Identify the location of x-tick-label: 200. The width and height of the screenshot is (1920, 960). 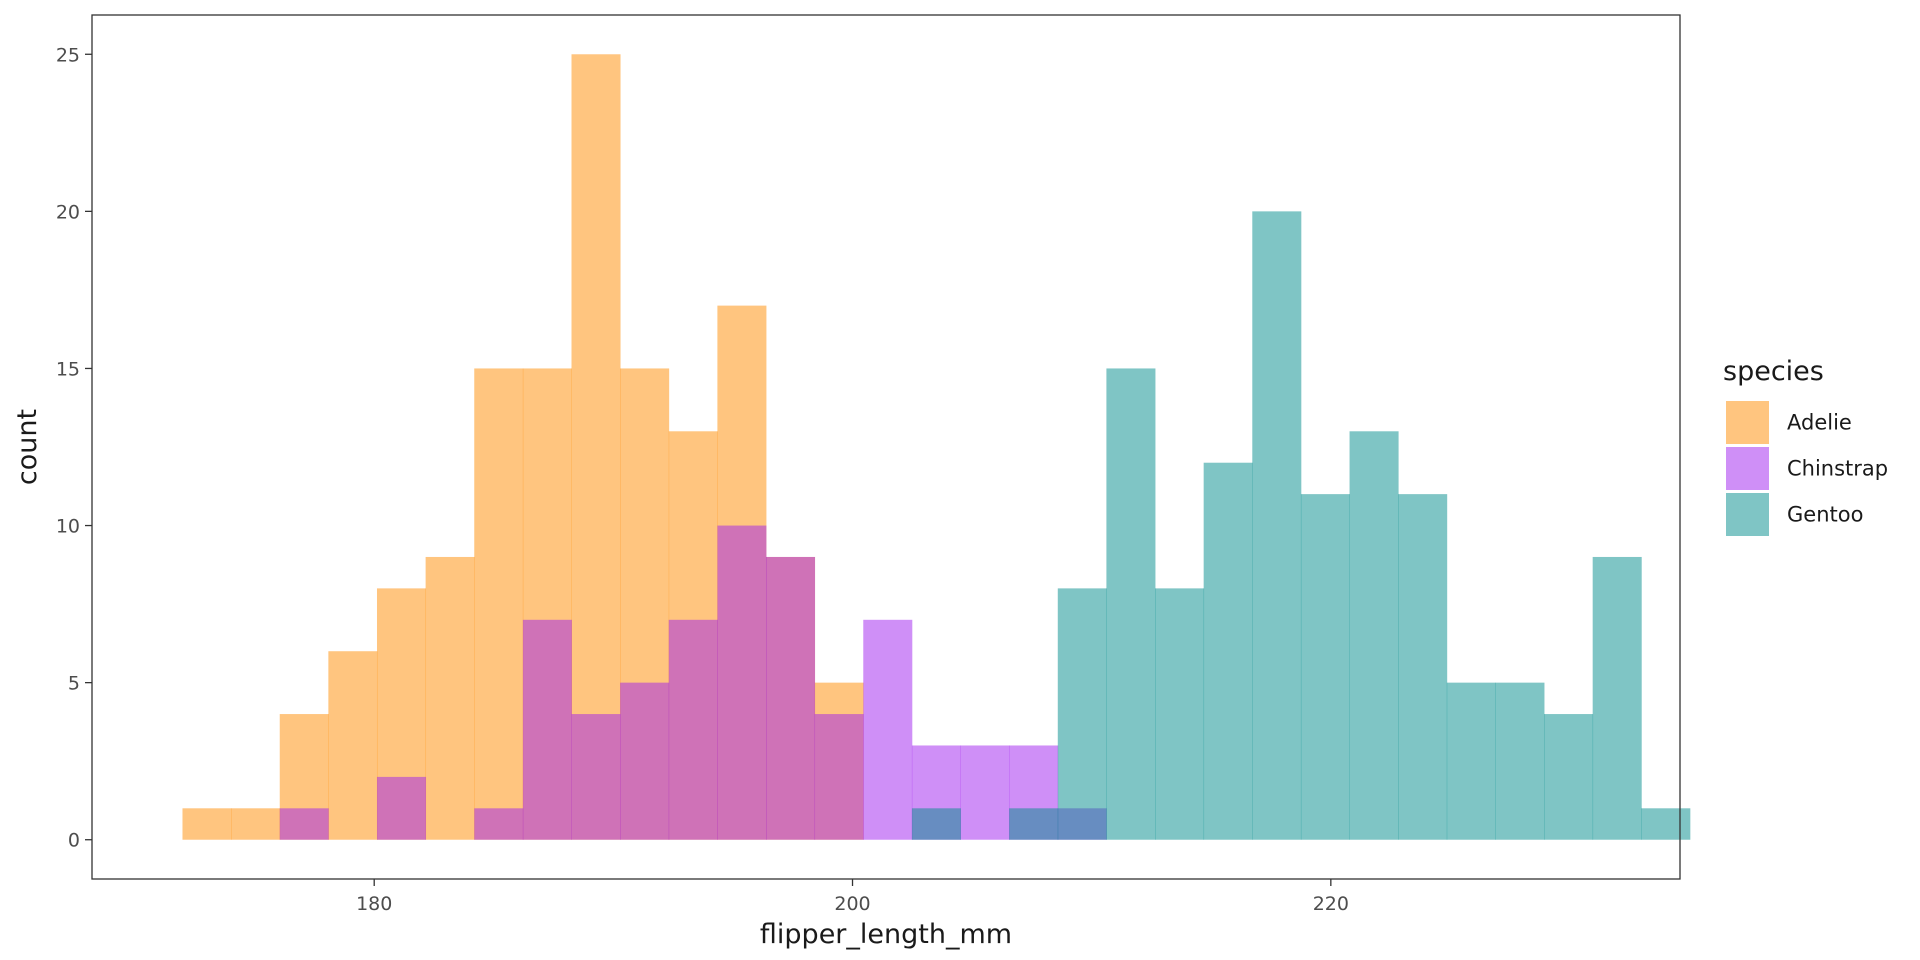
(852, 904).